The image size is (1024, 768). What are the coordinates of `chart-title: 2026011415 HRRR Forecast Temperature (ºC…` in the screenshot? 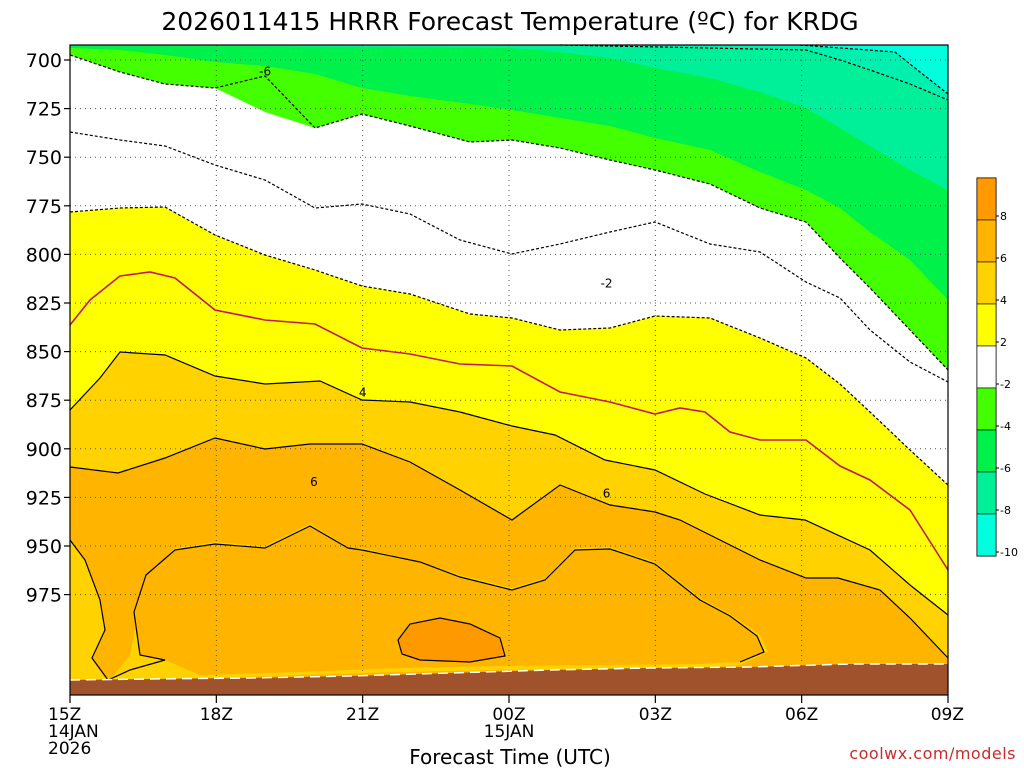 It's located at (509, 21).